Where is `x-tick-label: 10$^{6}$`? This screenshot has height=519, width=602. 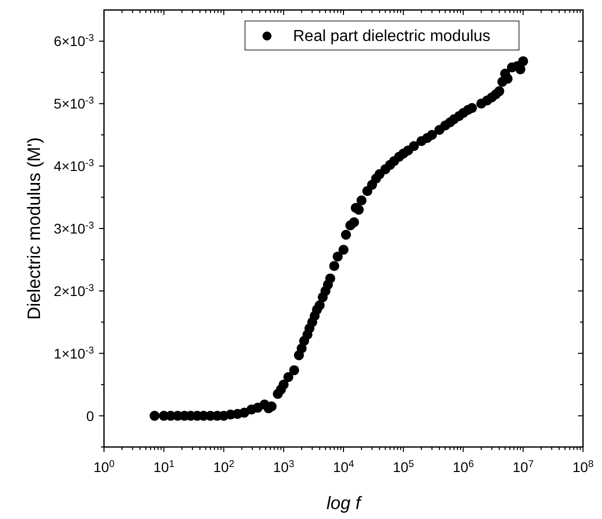
x-tick-label: 10$^{6}$ is located at coordinates (463, 466).